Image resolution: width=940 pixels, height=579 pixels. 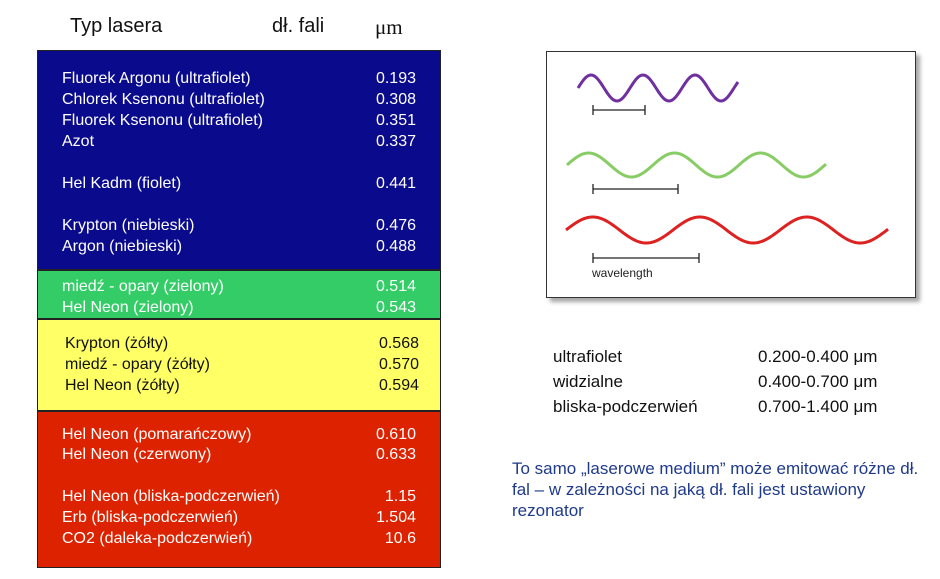 I want to click on laser-wavelength: 0.568, so click(x=398, y=343).